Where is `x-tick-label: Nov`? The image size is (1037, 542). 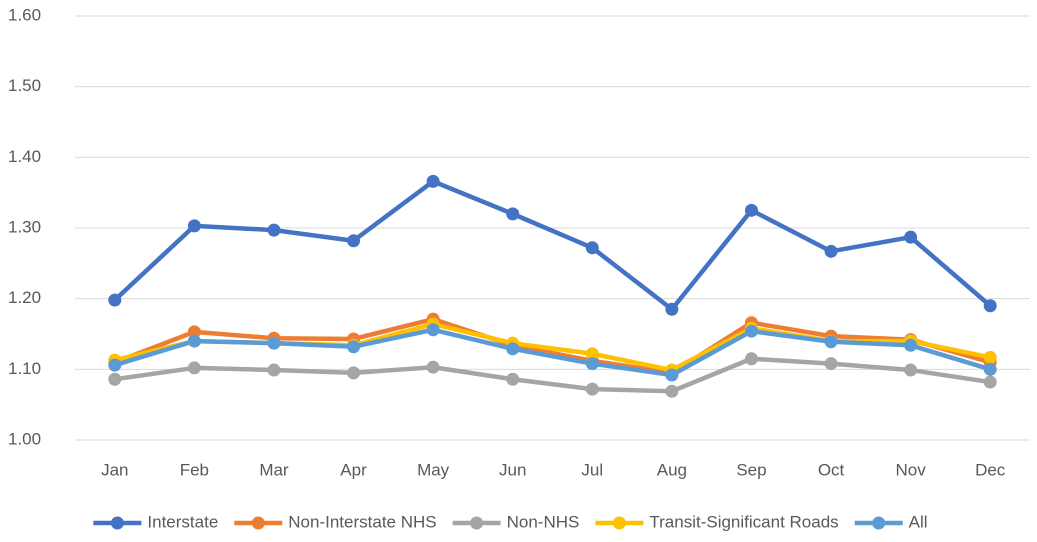 x-tick-label: Nov is located at coordinates (911, 469).